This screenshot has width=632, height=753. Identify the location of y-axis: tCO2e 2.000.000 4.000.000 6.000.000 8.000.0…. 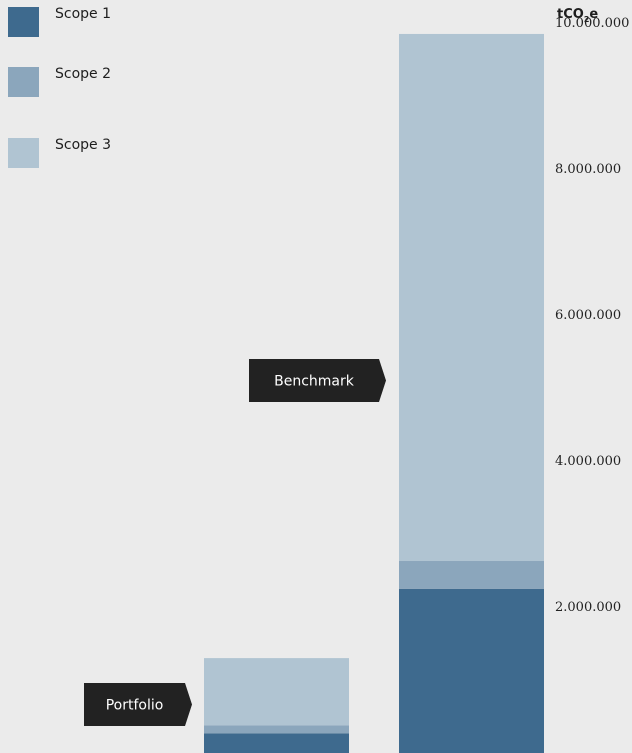
(592, 311).